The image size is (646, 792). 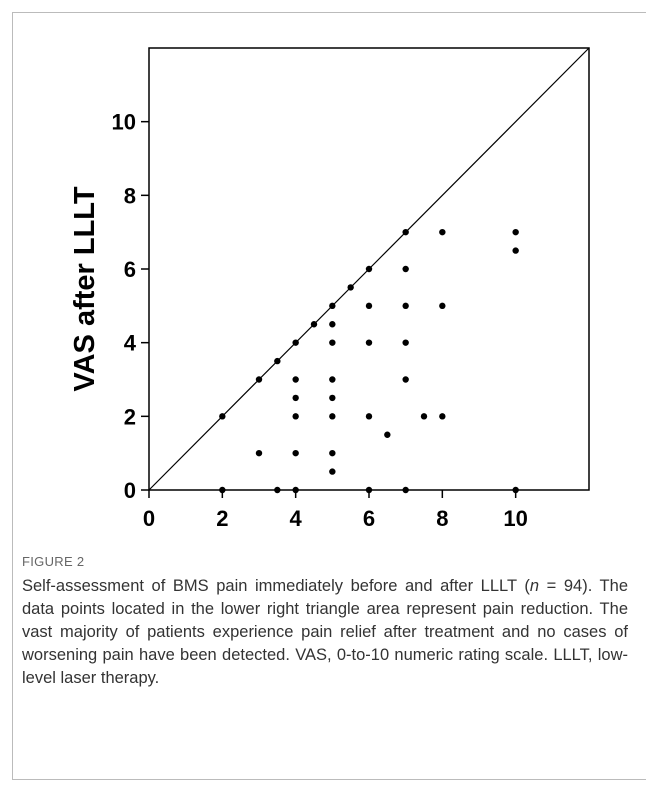 I want to click on y-tick-label: 0, so click(x=130, y=490).